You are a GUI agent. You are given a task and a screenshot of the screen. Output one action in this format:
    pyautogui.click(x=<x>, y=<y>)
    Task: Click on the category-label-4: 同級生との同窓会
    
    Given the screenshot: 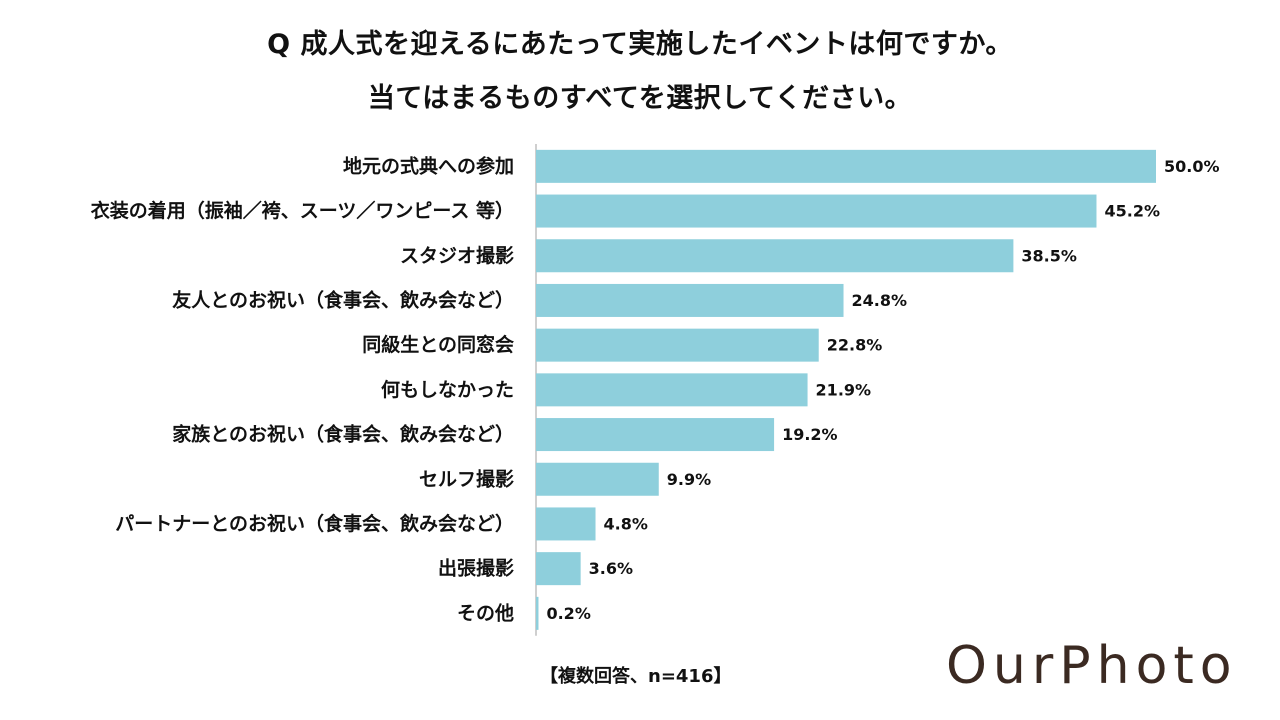 What is the action you would take?
    pyautogui.click(x=438, y=344)
    